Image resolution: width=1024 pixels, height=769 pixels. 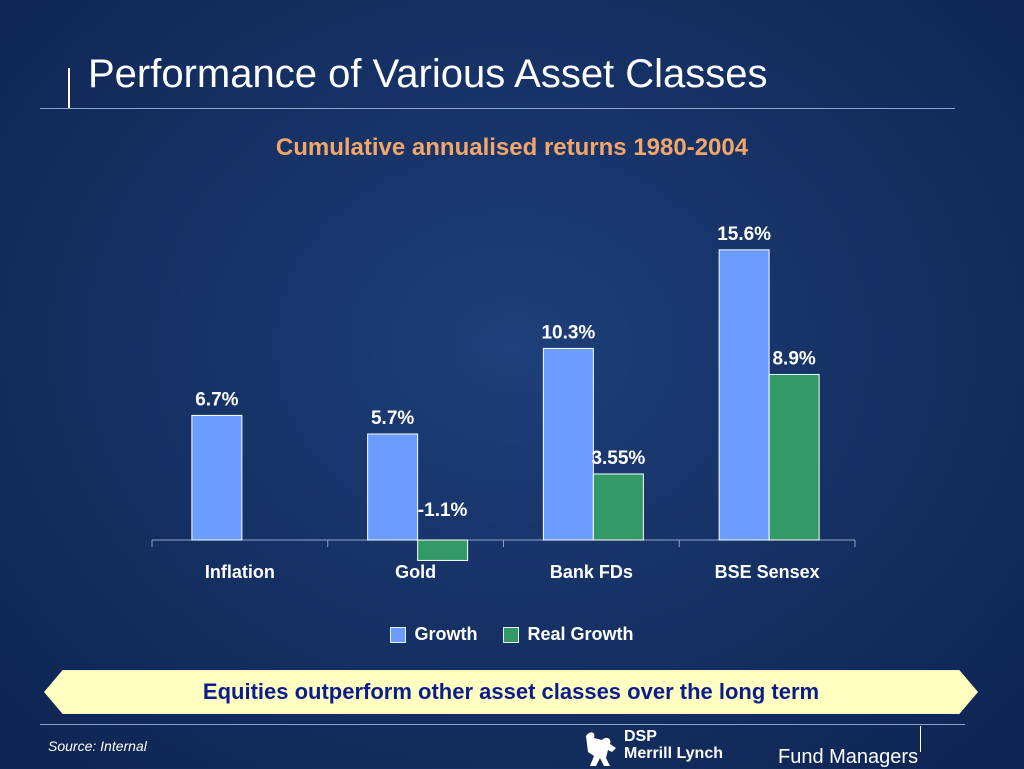 What do you see at coordinates (794, 457) in the screenshot?
I see `bar-real-growth-bse-sensex` at bounding box center [794, 457].